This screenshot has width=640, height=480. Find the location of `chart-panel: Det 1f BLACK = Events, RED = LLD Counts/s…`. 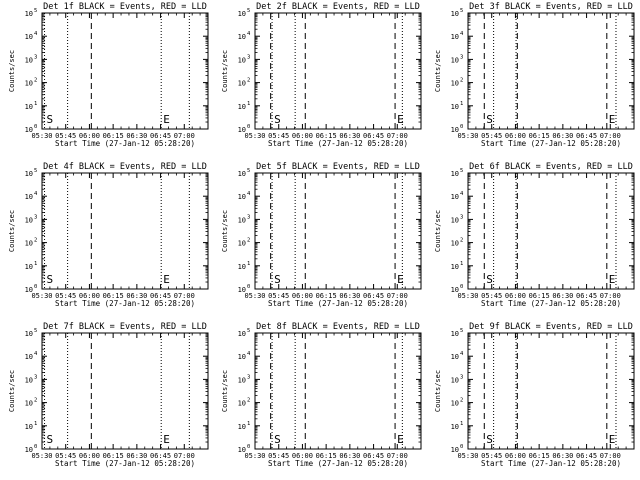

chart-panel: Det 1f BLACK = Events, RED = LLD Counts/s… is located at coordinates (108, 75).